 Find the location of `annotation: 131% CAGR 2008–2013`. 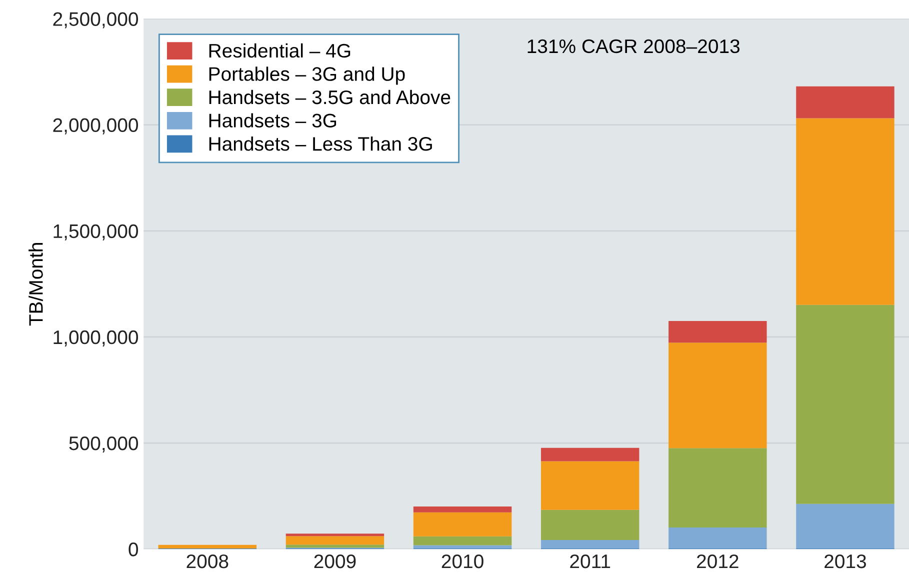

annotation: 131% CAGR 2008–2013 is located at coordinates (634, 46).